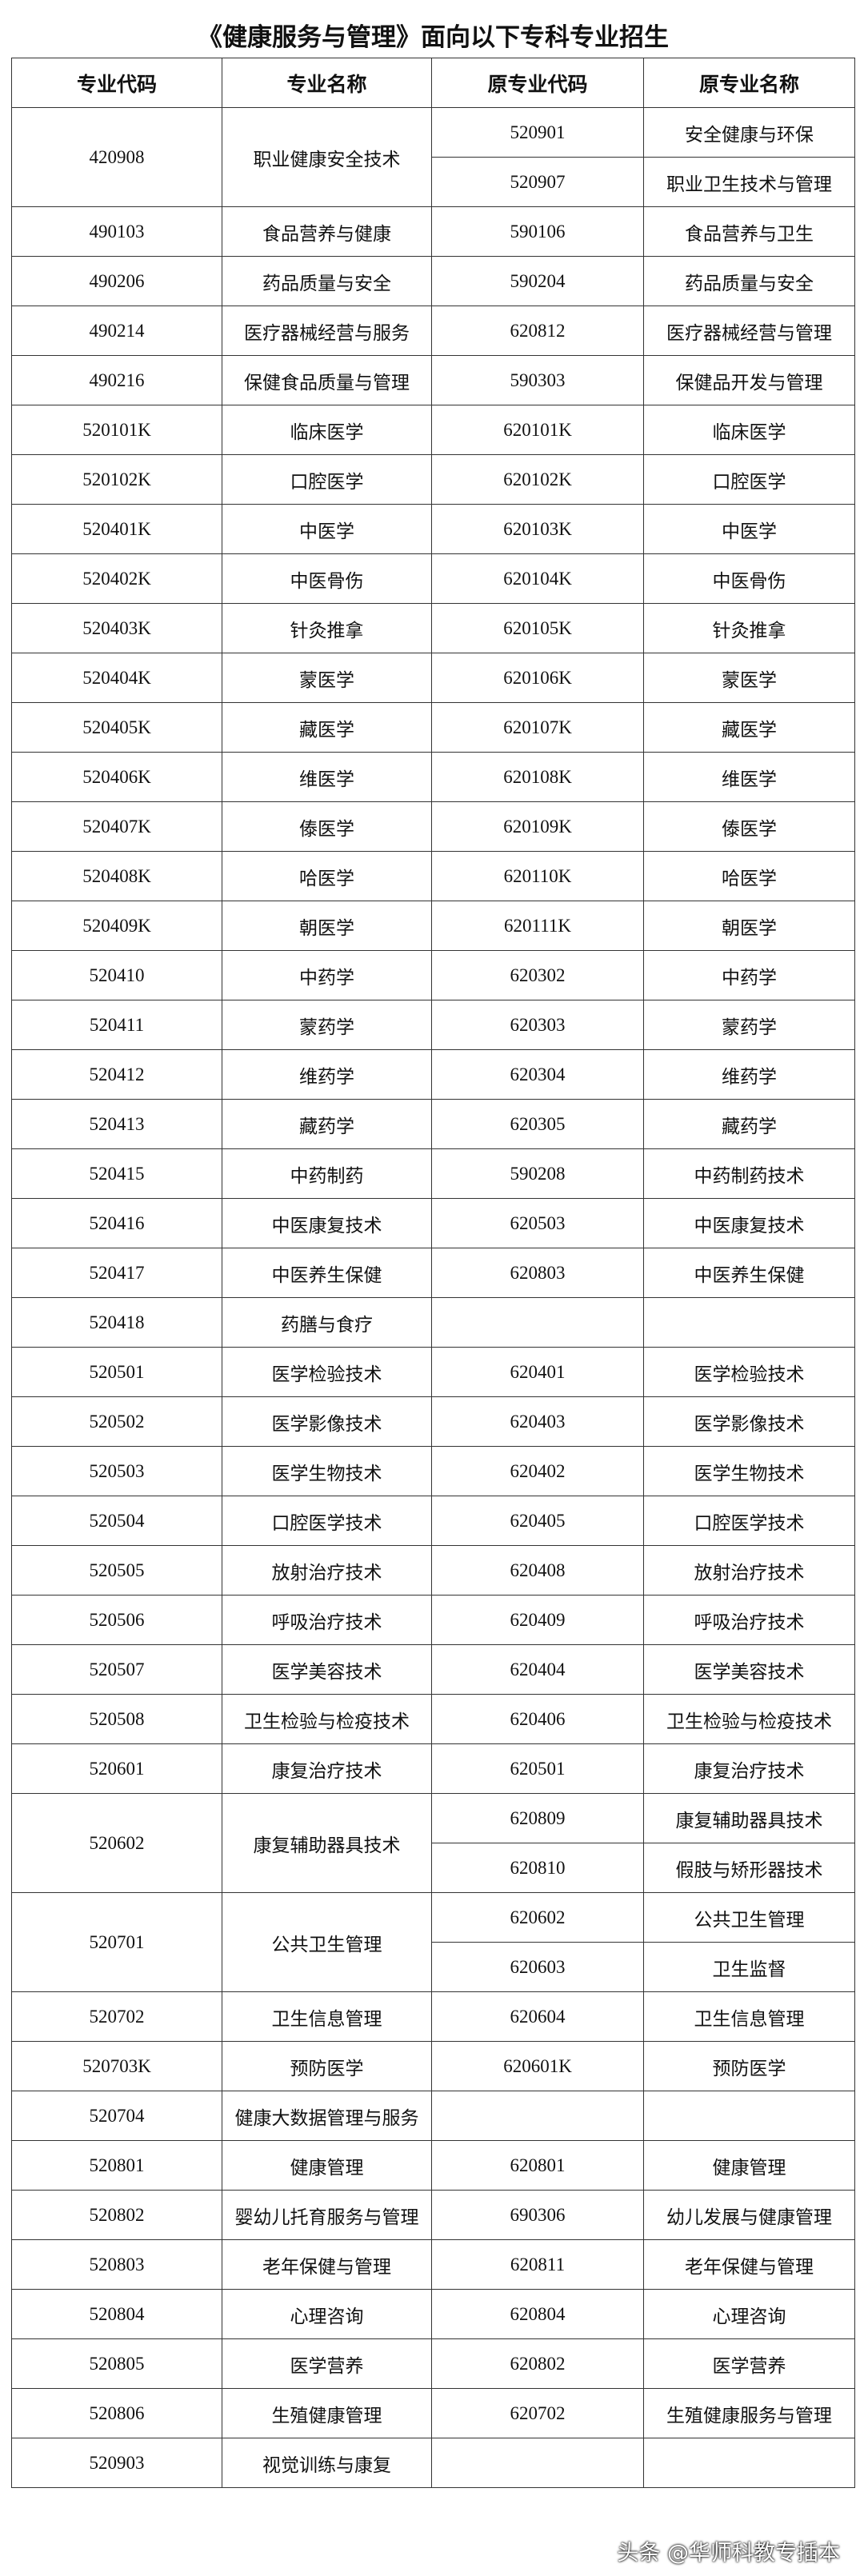 The height and width of the screenshot is (2576, 864). What do you see at coordinates (116, 1719) in the screenshot?
I see `code-cell: 520508` at bounding box center [116, 1719].